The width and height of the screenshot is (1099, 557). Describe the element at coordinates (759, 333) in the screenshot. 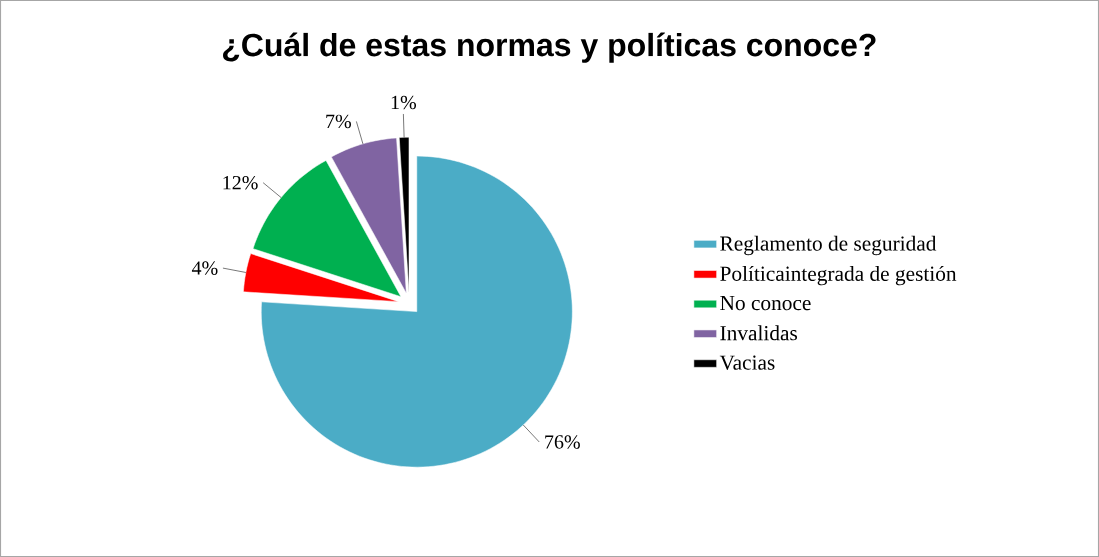

I see `legend-label: Invalidas` at that location.